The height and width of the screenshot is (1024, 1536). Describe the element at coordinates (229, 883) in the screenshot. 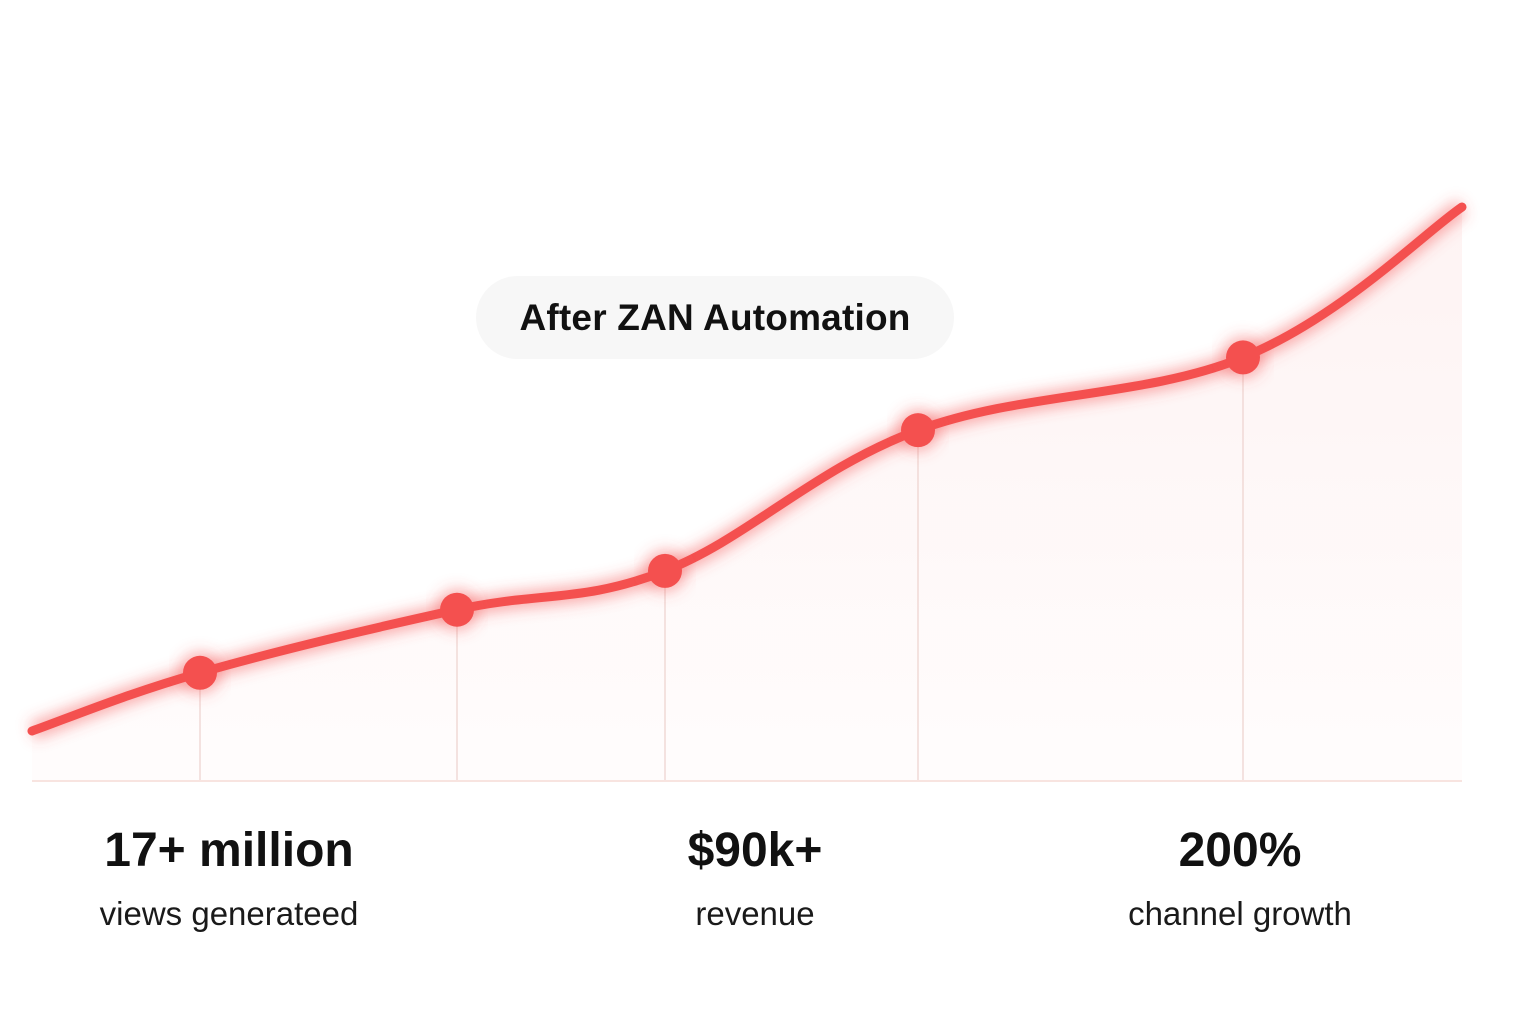

I see `stat-views: 17+ million views generateed` at that location.